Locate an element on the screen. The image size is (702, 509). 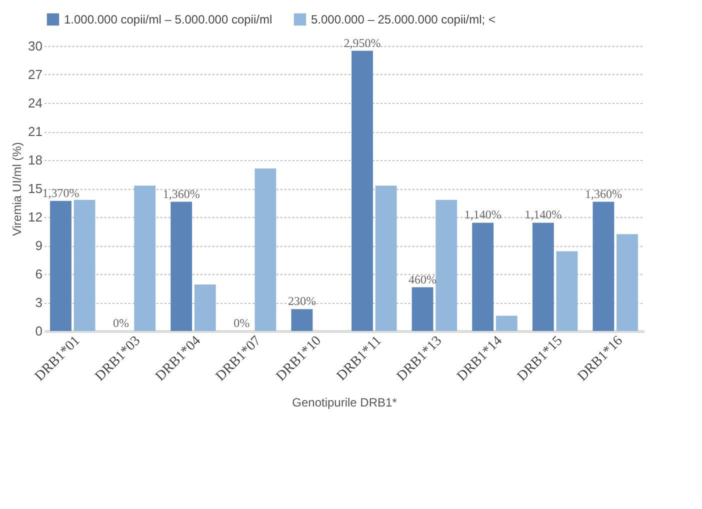
y-tick-label: 15 is located at coordinates (35, 188).